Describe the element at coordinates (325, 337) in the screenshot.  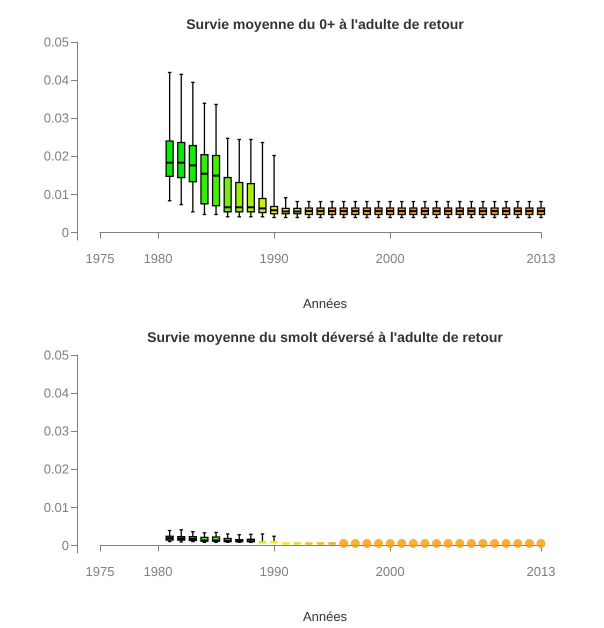
I see `chart-title: Survie moyenne du smolt déversé à l'adulte de retour` at that location.